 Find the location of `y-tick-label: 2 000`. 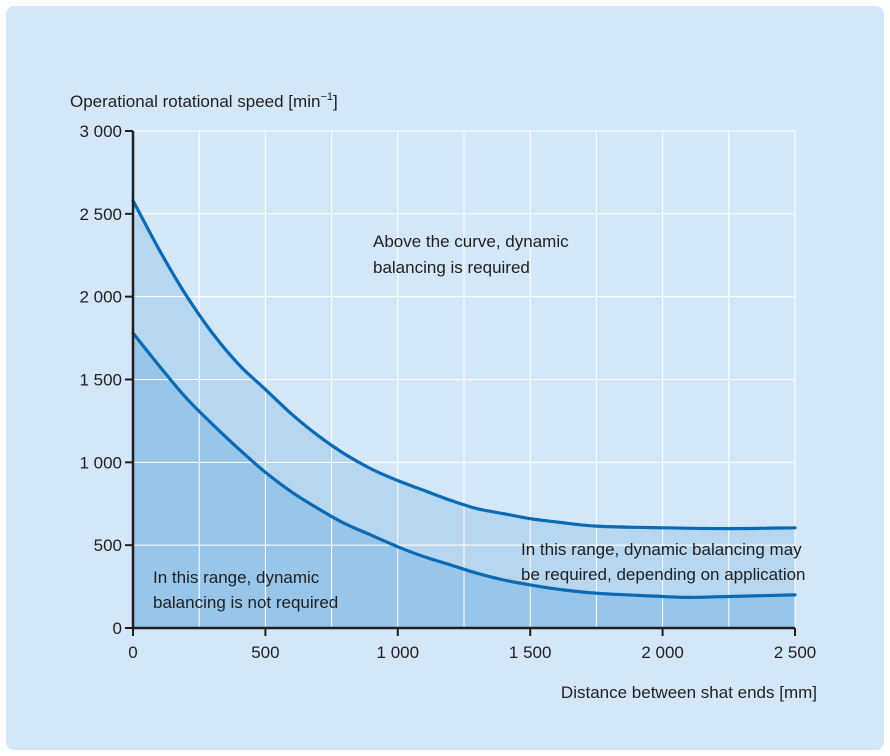

y-tick-label: 2 000 is located at coordinates (100, 297).